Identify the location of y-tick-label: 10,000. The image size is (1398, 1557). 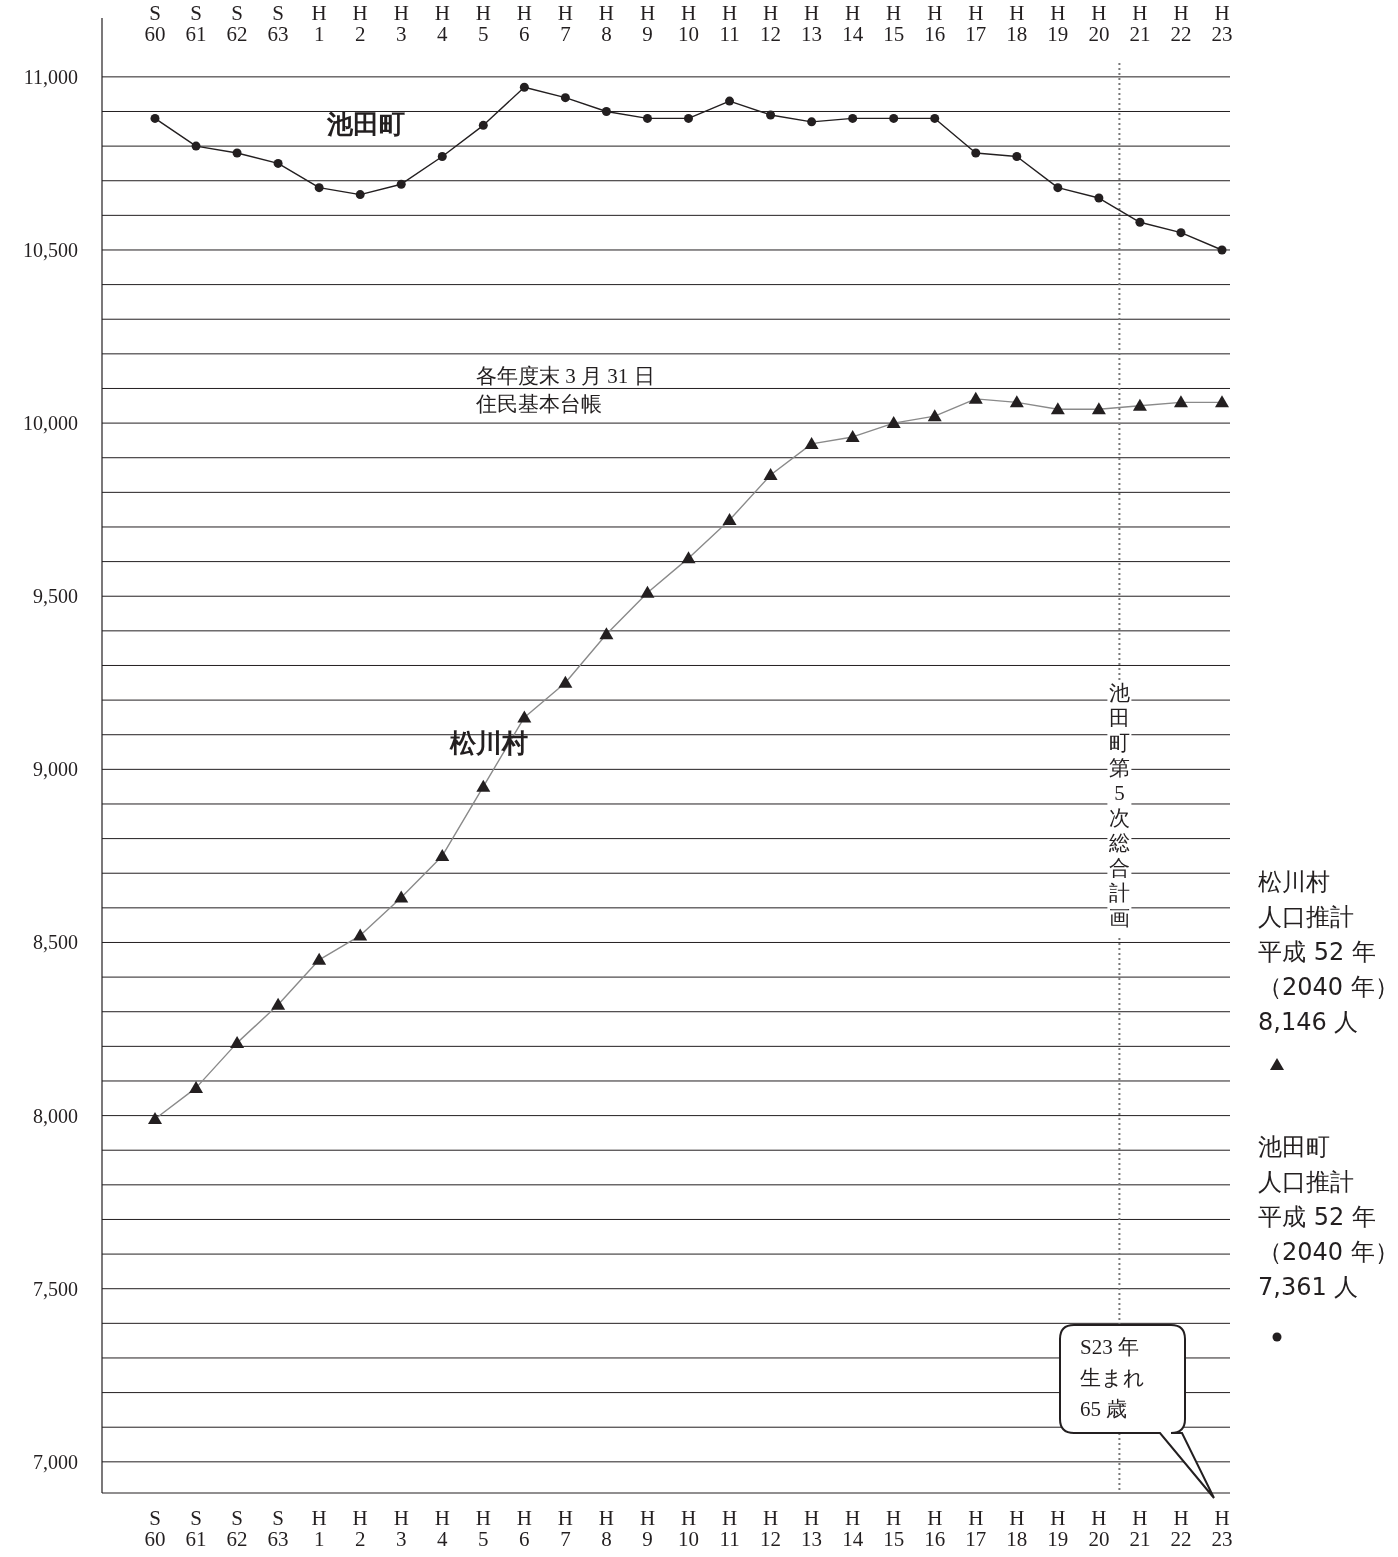
(50, 423).